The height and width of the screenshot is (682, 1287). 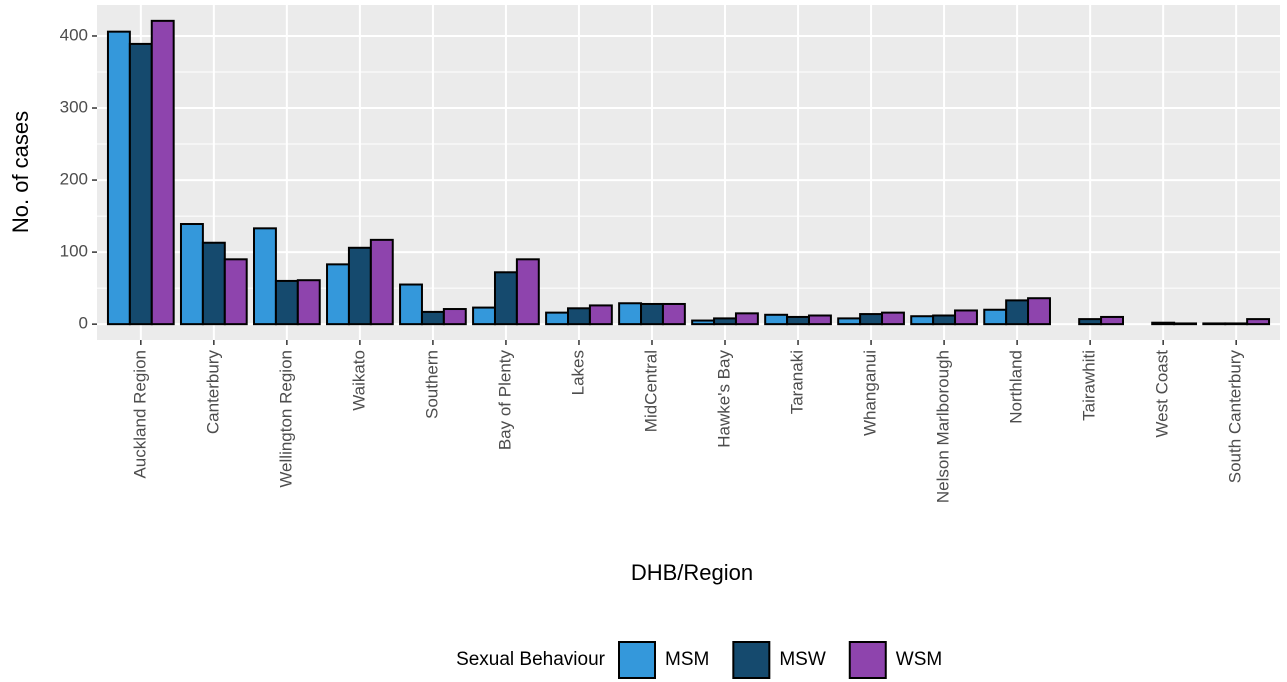 I want to click on legend-label: MSM, so click(x=687, y=659).